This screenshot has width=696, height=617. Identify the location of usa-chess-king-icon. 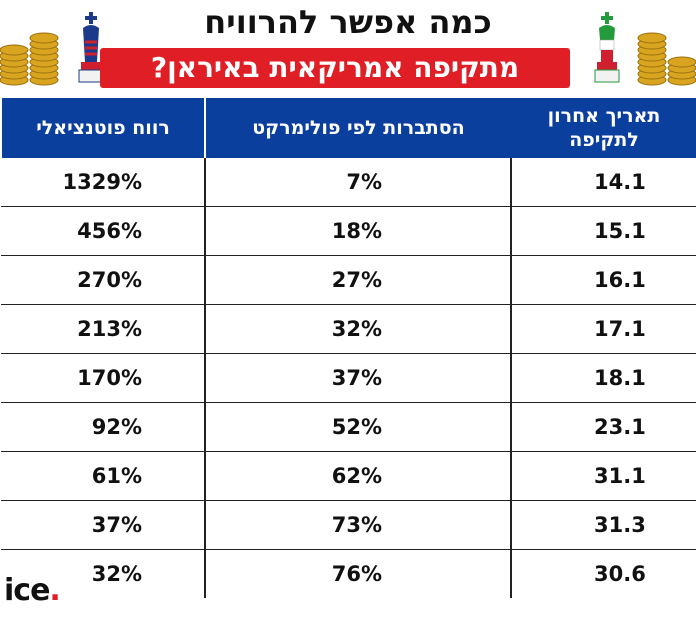
(91, 47).